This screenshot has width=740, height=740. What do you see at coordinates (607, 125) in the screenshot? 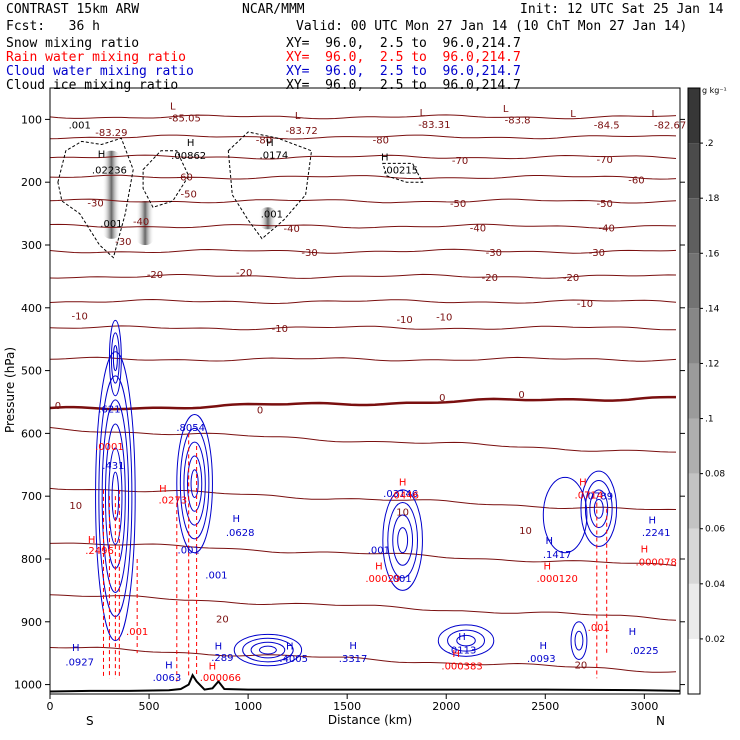
I see `temperature-min-label: -84.5` at bounding box center [607, 125].